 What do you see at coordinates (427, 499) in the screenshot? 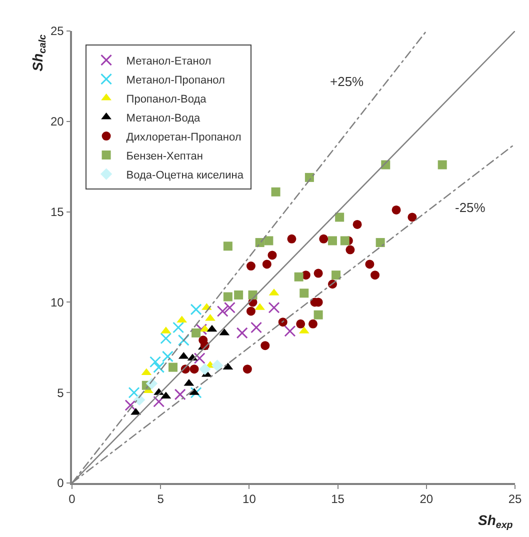
I see `x-tick-label: 20` at bounding box center [427, 499].